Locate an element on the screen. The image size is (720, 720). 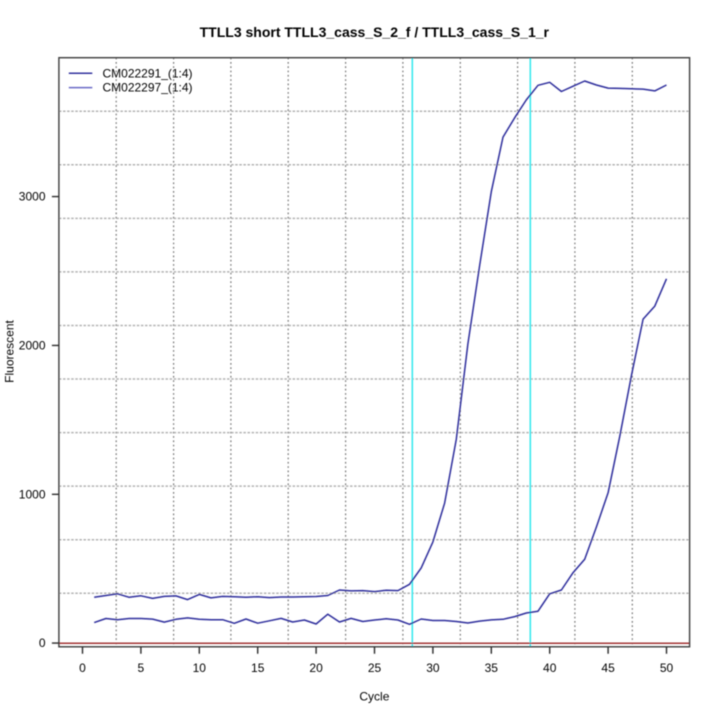
svg-text: 25 is located at coordinates (375, 668).